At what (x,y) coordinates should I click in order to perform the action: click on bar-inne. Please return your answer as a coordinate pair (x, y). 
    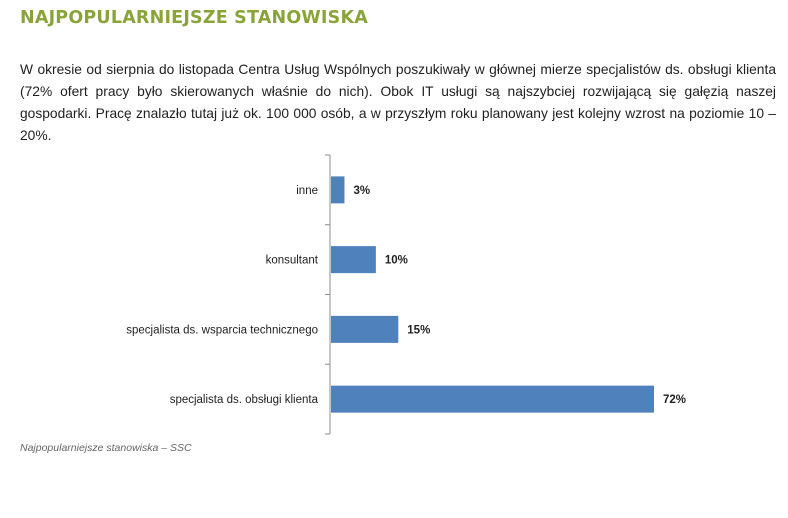
    Looking at the image, I should click on (338, 190).